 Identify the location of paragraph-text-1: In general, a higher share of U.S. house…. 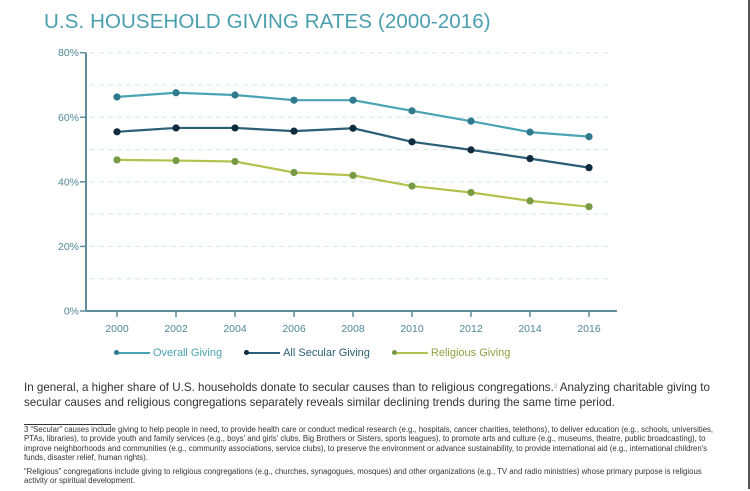
(289, 387).